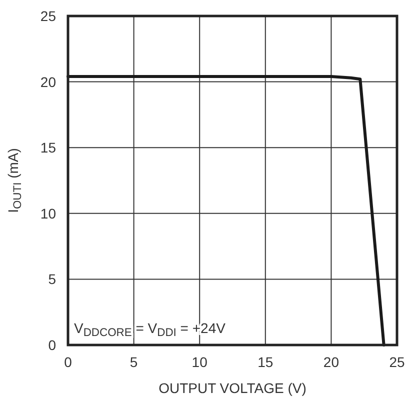  What do you see at coordinates (52, 345) in the screenshot?
I see `y-tick-label: 0` at bounding box center [52, 345].